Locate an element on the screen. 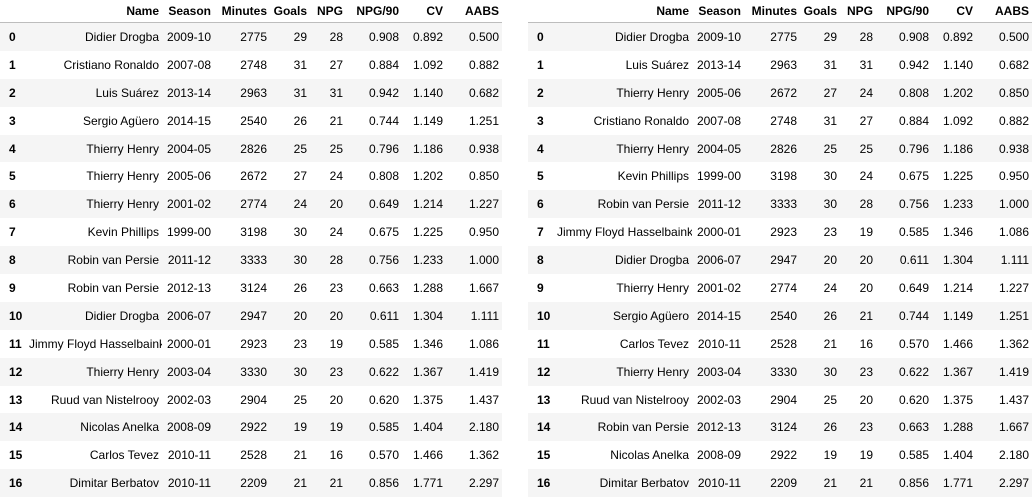  cell-goals: 29 is located at coordinates (300, 36).